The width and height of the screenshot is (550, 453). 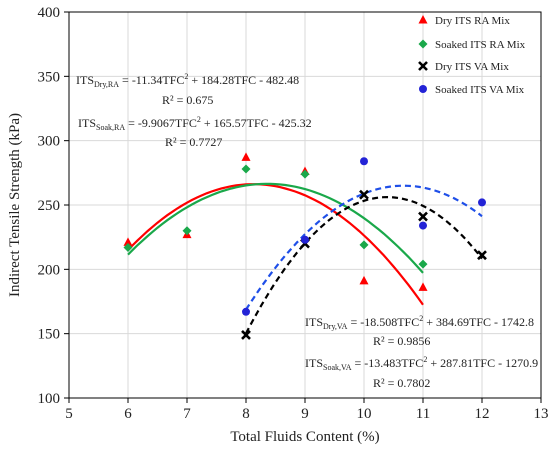 What do you see at coordinates (304, 437) in the screenshot?
I see `x-axis-label: Total Fluids Content (%)` at bounding box center [304, 437].